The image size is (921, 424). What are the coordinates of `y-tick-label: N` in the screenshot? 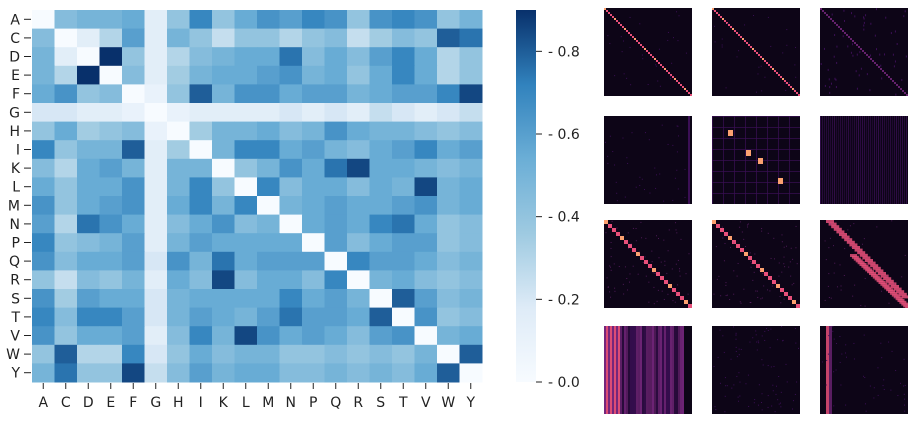 It's located at (15, 225).